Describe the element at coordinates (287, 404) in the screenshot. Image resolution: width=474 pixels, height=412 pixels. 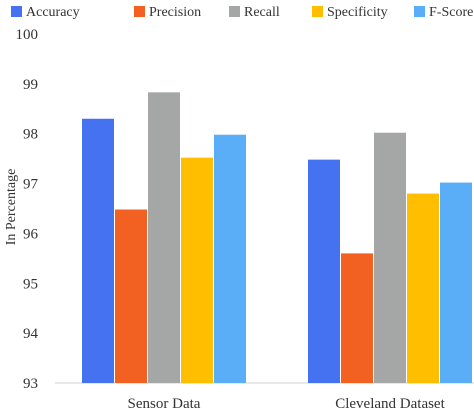
I see `x-axis-categories: Sensor Data Cleveland Dataset` at that location.